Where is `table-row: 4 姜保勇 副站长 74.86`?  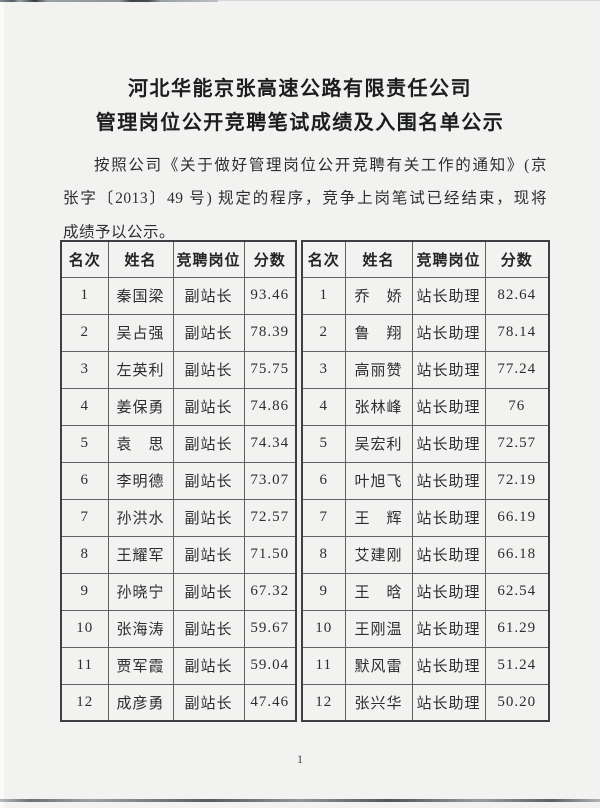
table-row: 4 姜保勇 副站长 74.86 is located at coordinates (178, 406).